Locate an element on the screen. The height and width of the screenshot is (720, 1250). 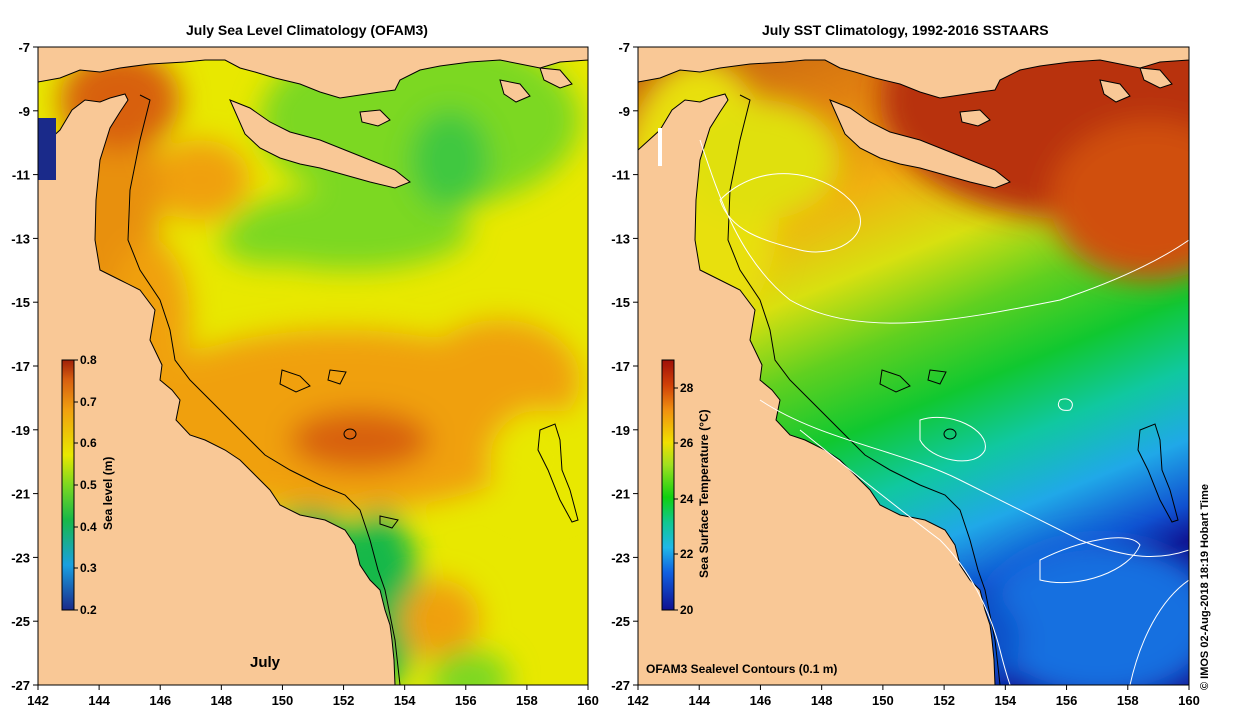
left-x-tick-label: 150 is located at coordinates (283, 700).